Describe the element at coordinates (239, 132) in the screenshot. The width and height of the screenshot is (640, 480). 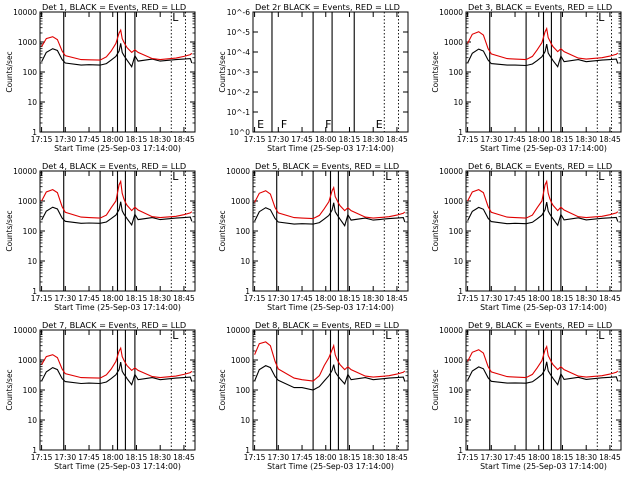
I see `y-tick-label: 10^0` at that location.